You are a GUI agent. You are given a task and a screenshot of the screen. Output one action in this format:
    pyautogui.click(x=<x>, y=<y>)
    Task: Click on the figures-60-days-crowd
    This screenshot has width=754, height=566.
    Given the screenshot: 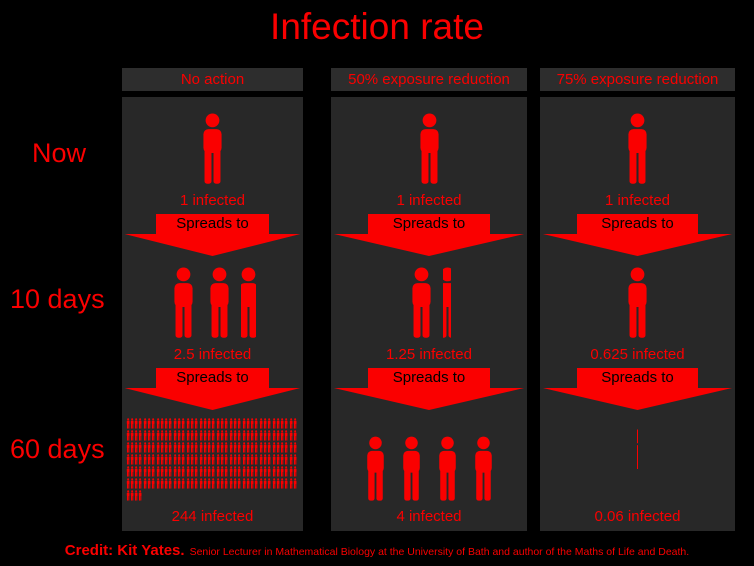 What is the action you would take?
    pyautogui.click(x=213, y=460)
    